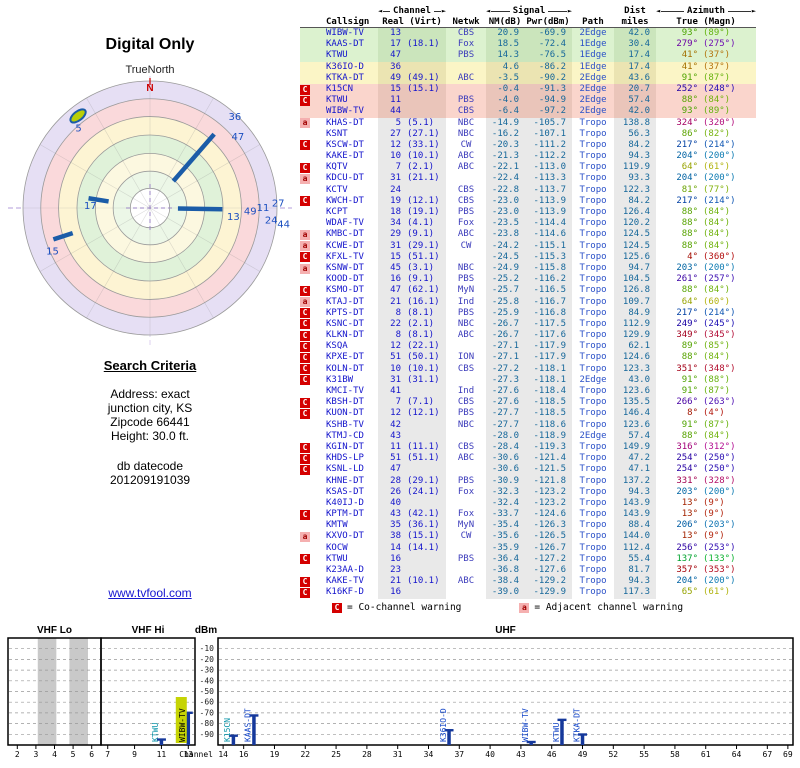 Image resolution: width=800 pixels, height=768 pixels. Describe the element at coordinates (635, 358) in the screenshot. I see `distance-cell: 124.6` at that location.